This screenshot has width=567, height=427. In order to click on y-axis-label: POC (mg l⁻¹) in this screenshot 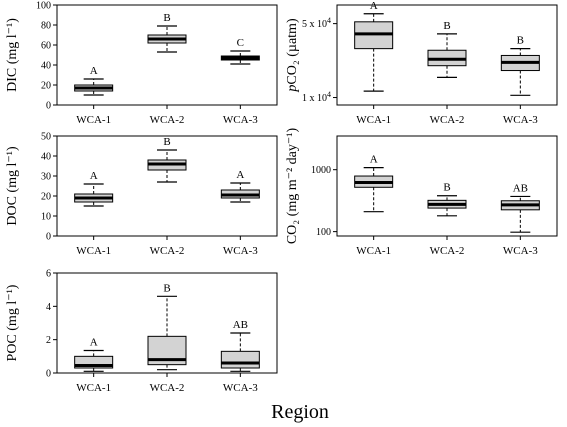, I will do `click(12, 322)`.